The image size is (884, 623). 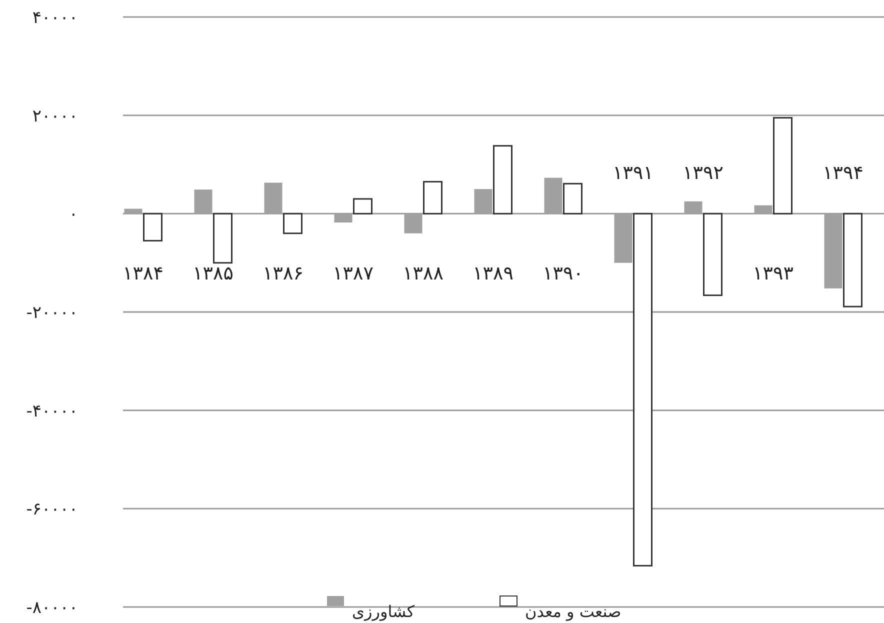 What do you see at coordinates (55, 116) in the screenshot?
I see `y-tick-label: ۲۰۰۰۰` at bounding box center [55, 116].